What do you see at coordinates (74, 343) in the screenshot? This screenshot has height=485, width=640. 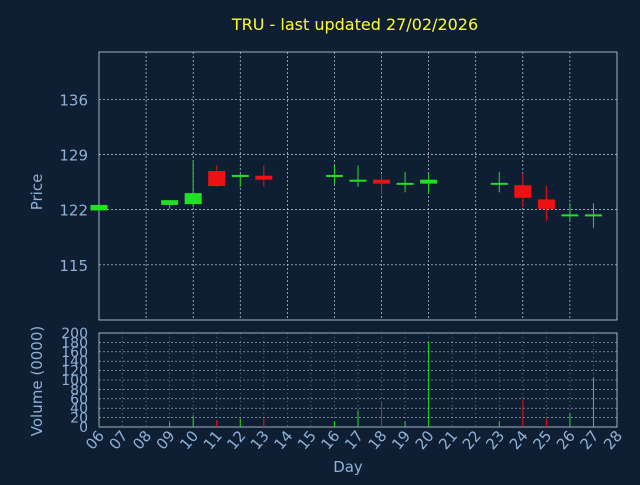 I see `volume-tick-label: 180` at bounding box center [74, 343].